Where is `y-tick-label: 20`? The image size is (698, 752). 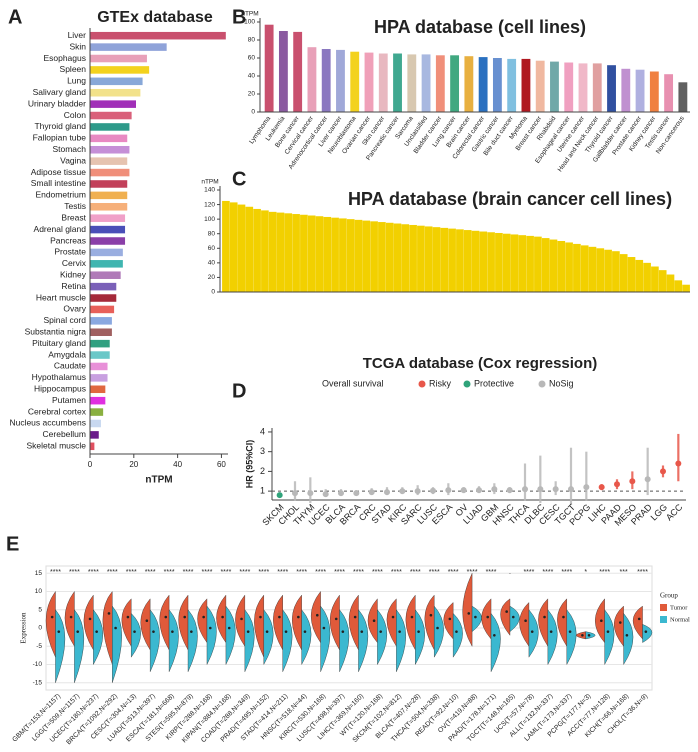 y-tick-label: 20 is located at coordinates (212, 277).